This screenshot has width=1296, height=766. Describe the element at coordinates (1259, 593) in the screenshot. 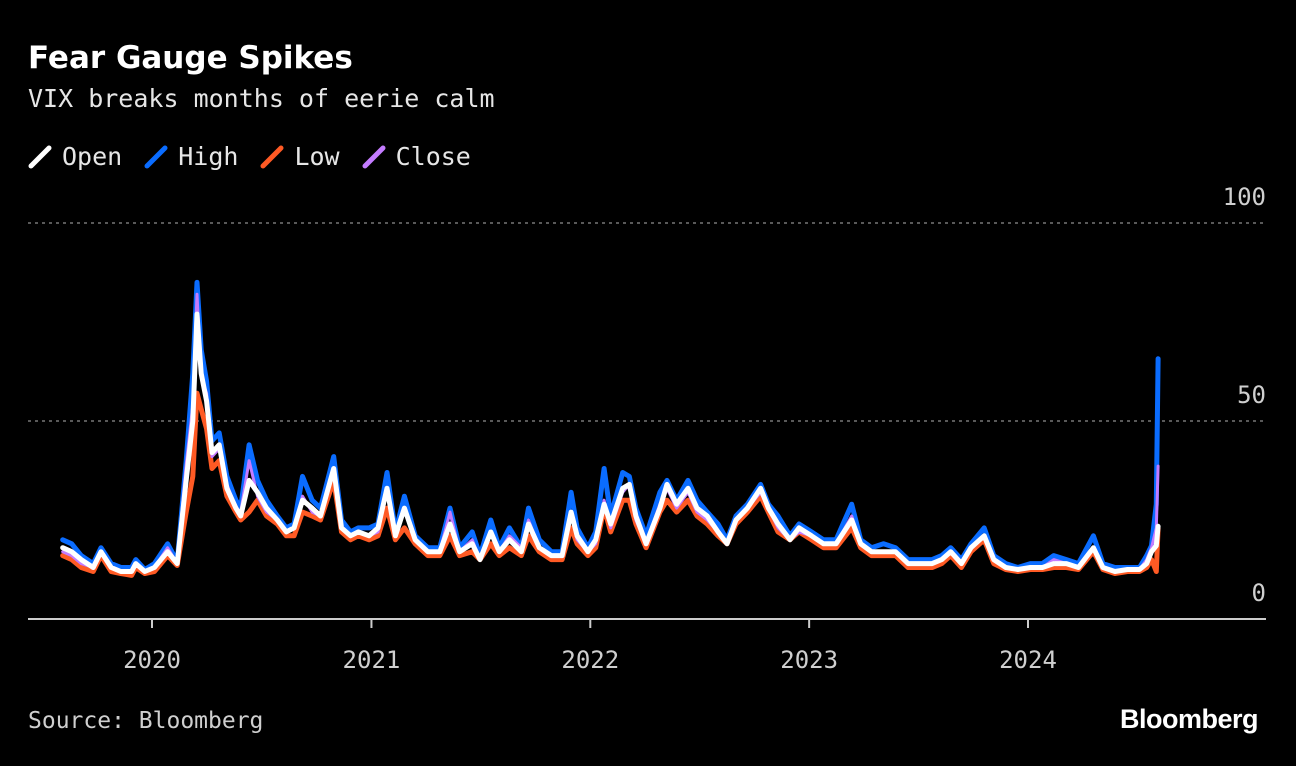

I see `y-tick-label: 0` at that location.